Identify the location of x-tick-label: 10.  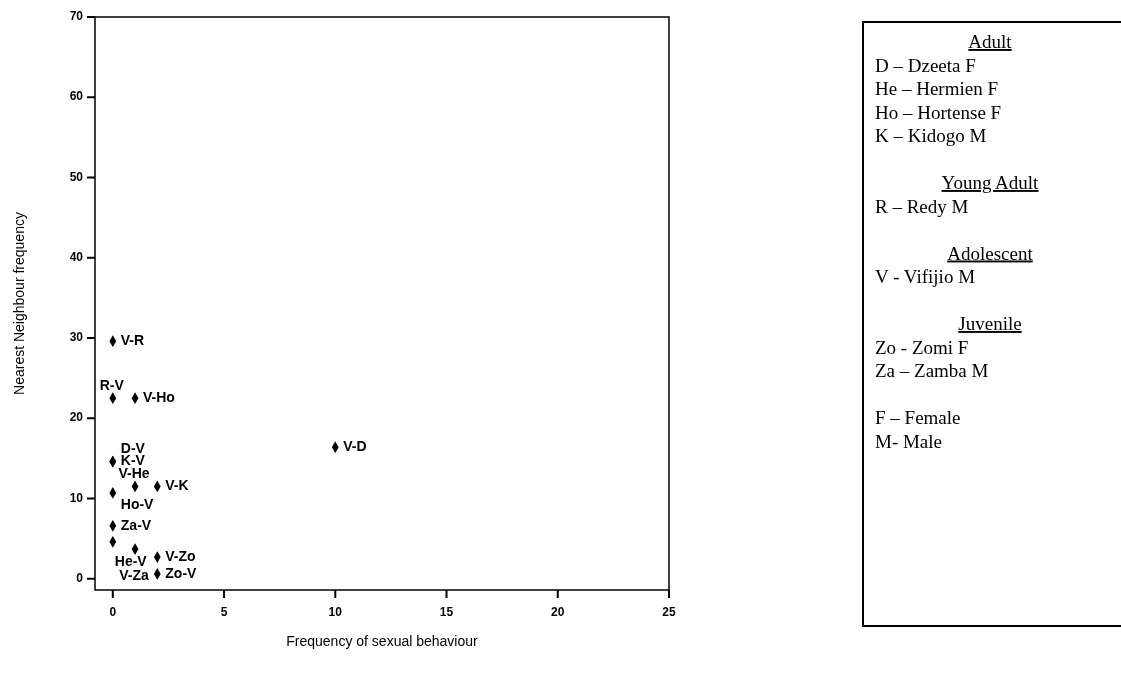
(335, 612).